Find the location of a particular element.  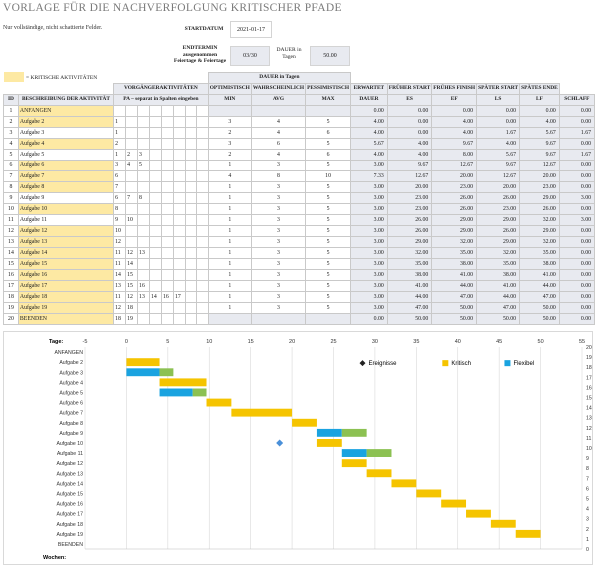

start-date-field: 2021-01-17 is located at coordinates (251, 29).